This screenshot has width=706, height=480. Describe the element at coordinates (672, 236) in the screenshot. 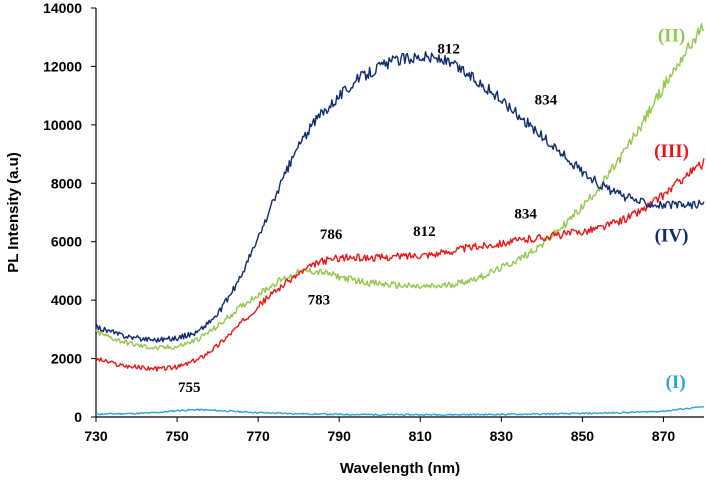

I see `series-label: (IV)` at that location.